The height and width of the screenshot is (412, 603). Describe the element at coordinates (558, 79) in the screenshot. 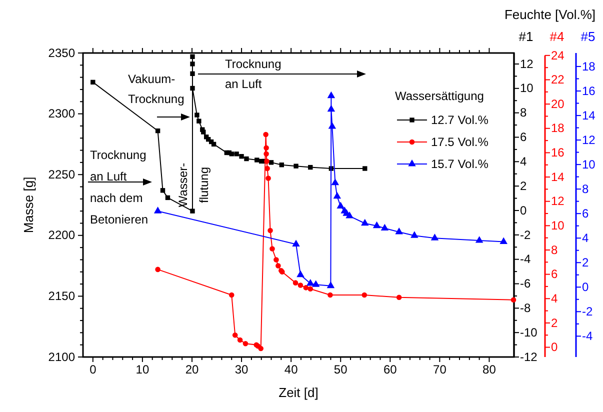

I see `y3-tick-label: 22` at that location.